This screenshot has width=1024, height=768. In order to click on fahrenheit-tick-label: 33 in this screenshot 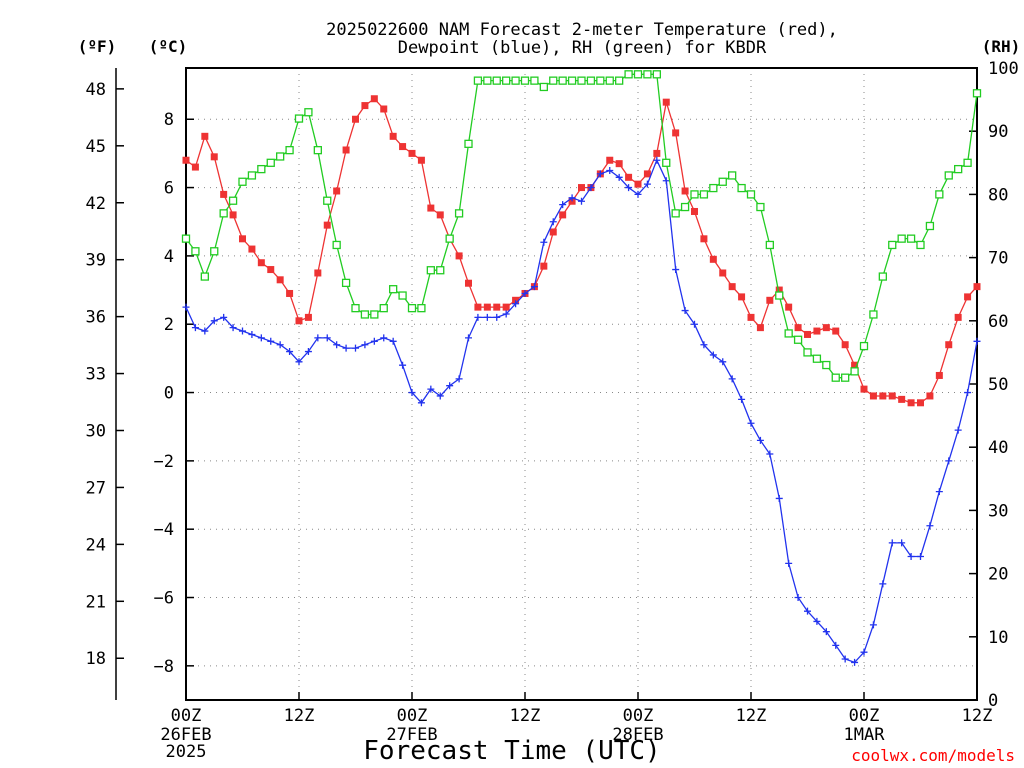, I will do `click(96, 375)`.